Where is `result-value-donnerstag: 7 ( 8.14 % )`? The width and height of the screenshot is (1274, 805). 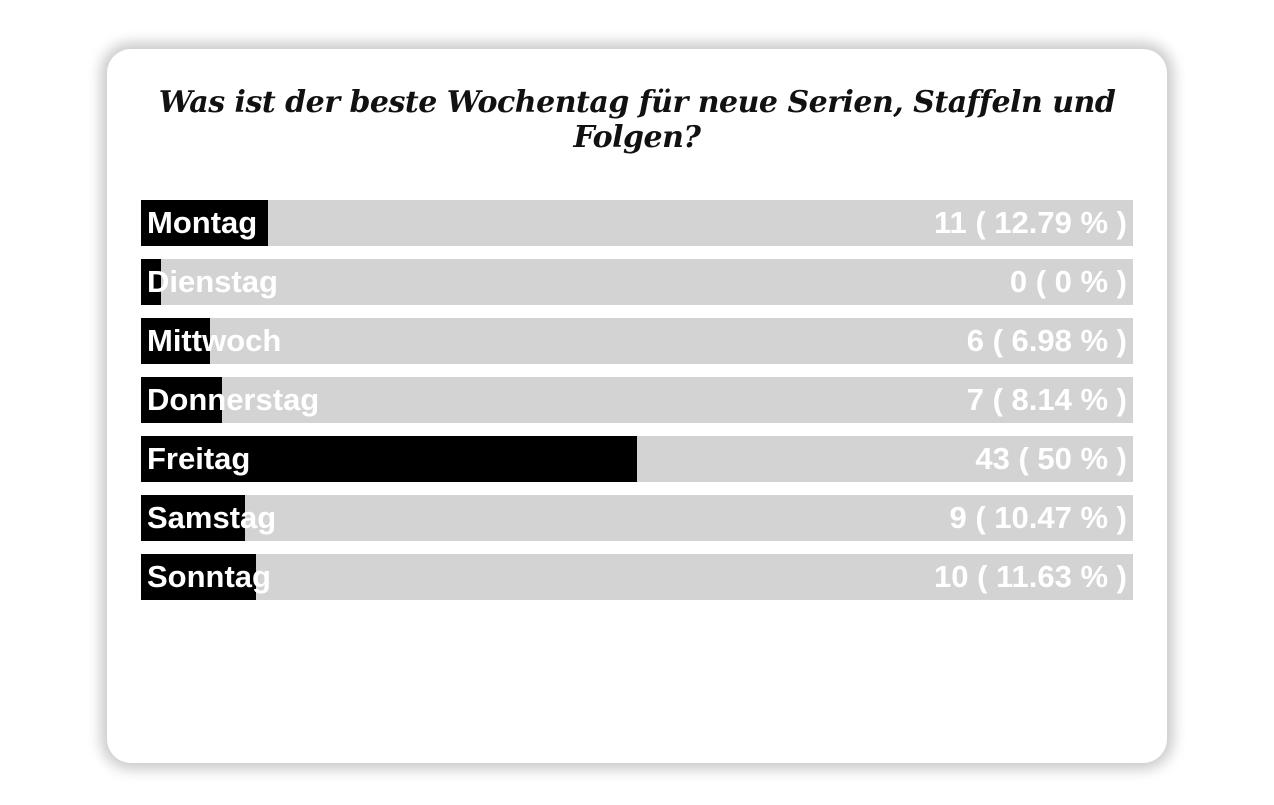
result-value-donnerstag: 7 ( 8.14 % ) is located at coordinates (1046, 399).